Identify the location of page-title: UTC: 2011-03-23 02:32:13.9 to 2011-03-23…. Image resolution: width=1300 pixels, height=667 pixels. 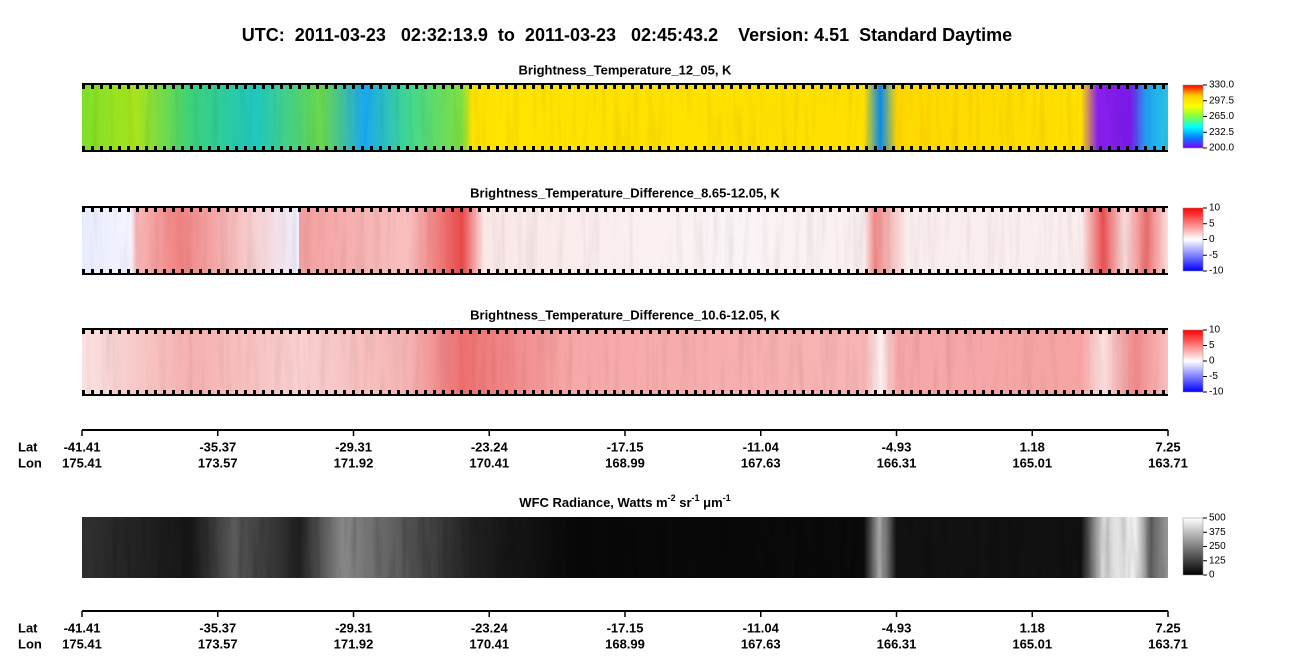
(627, 35).